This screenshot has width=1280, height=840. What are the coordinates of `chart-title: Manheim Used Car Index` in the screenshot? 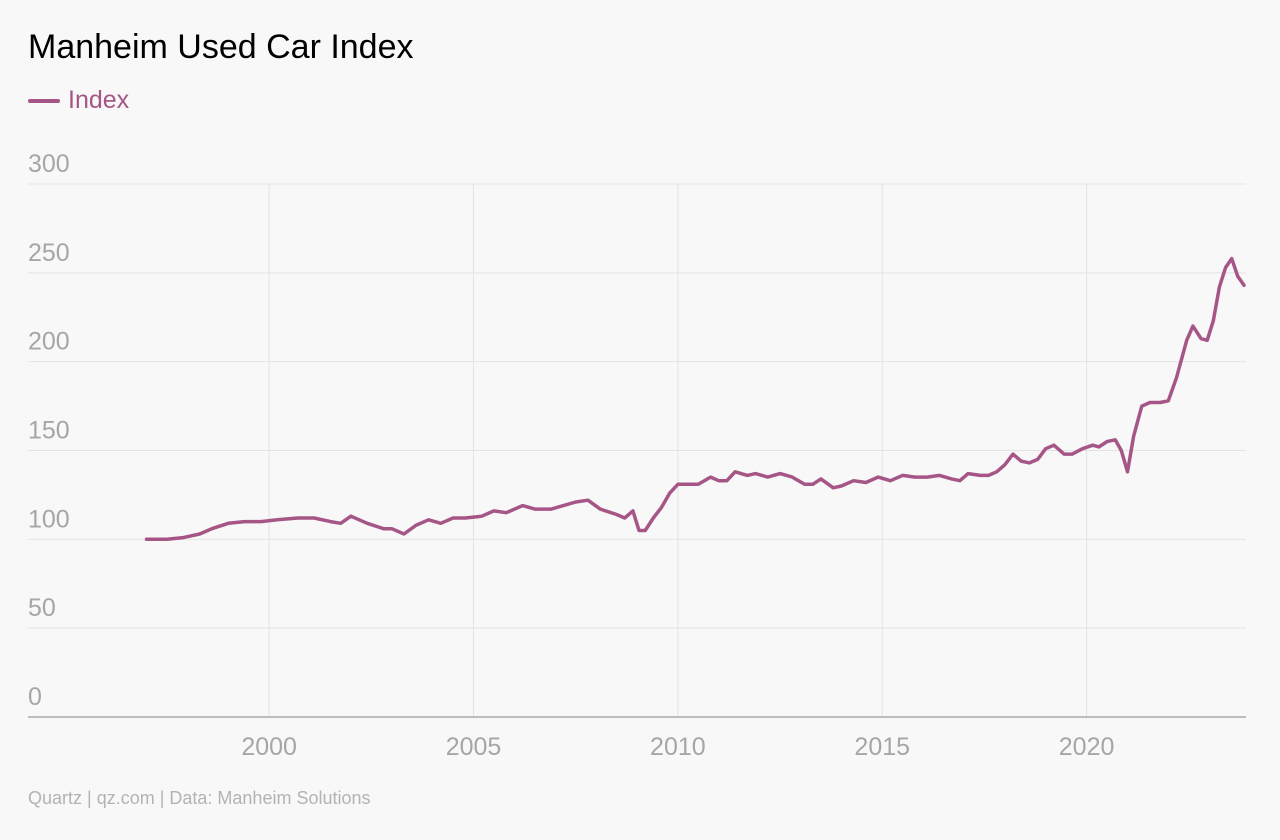 It's located at (221, 47).